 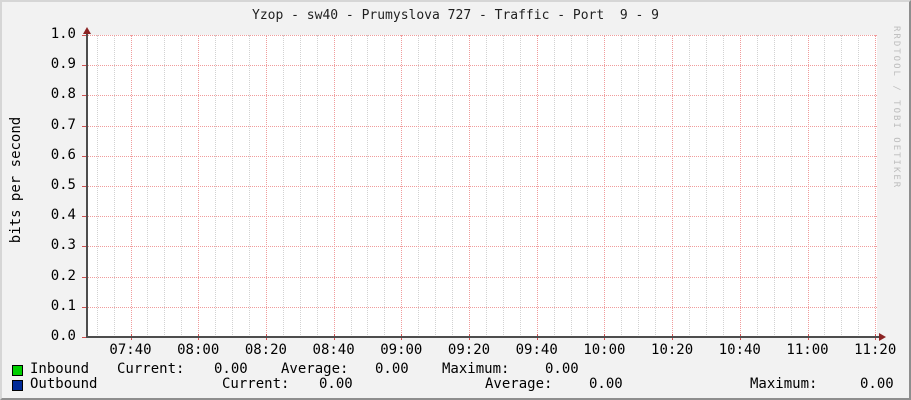 I want to click on x-tick-label: 10:20, so click(x=672, y=350).